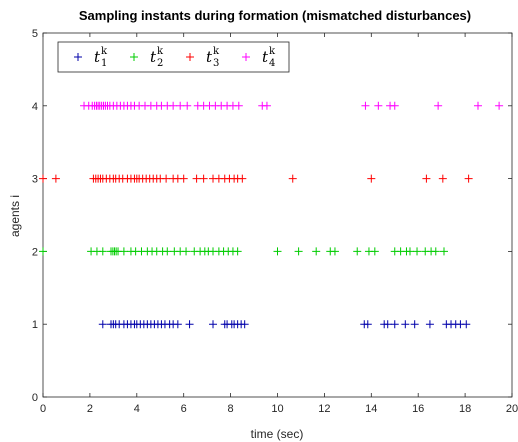  I want to click on y-tick-label: 4, so click(35, 107).